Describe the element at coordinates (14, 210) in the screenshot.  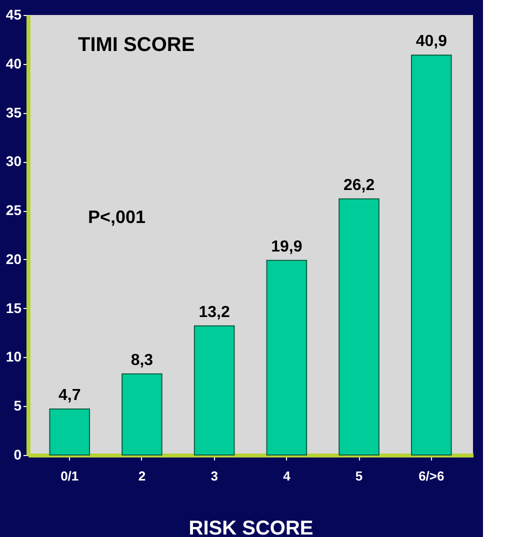
I see `y-tick-label: 25` at that location.